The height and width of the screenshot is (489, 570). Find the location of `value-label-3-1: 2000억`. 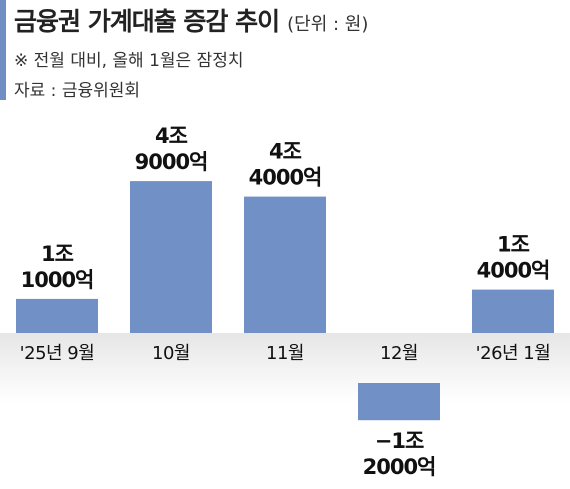

value-label-3-1: 2000억 is located at coordinates (399, 467).